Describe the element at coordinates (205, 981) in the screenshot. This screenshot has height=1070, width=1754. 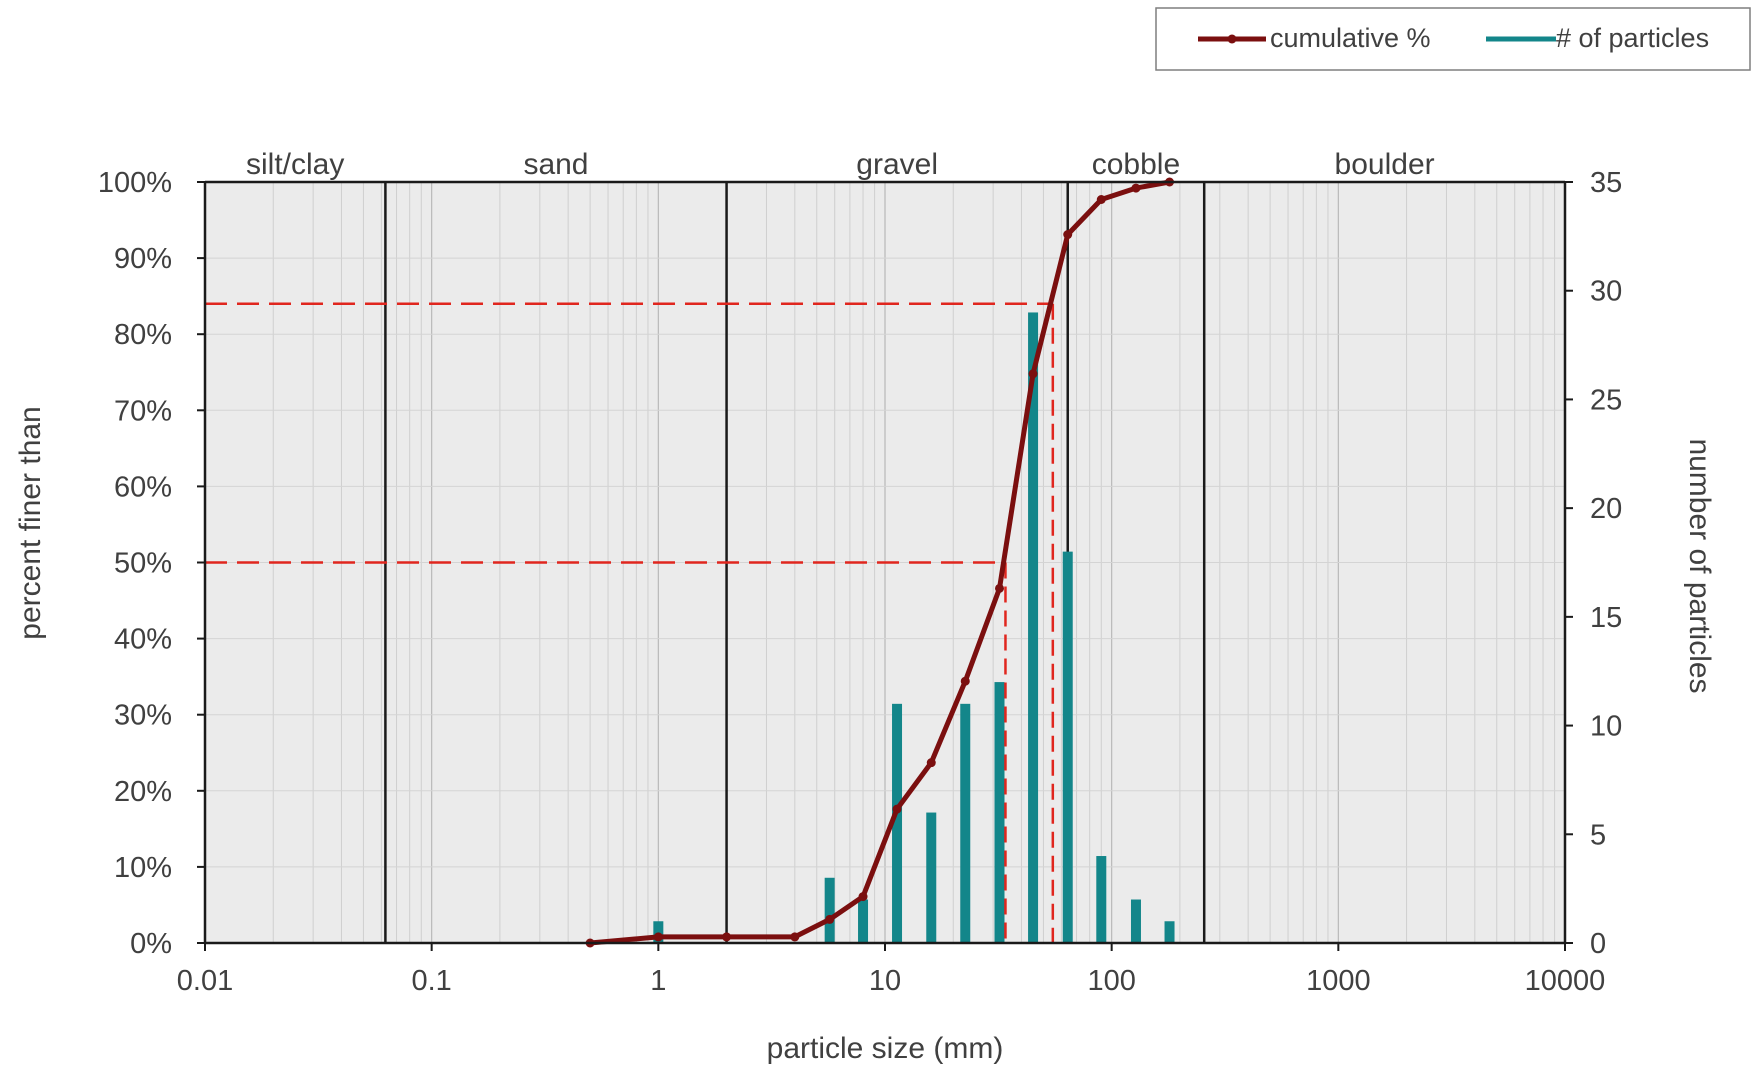
I see `x-tick-label: 0.01` at that location.